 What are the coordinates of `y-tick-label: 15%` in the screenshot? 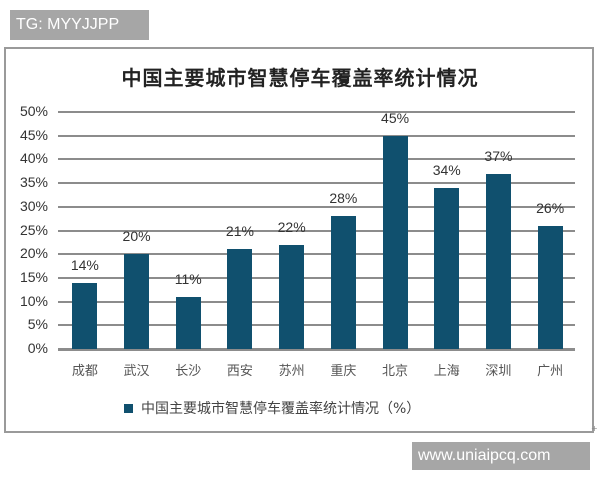 It's located at (33, 276).